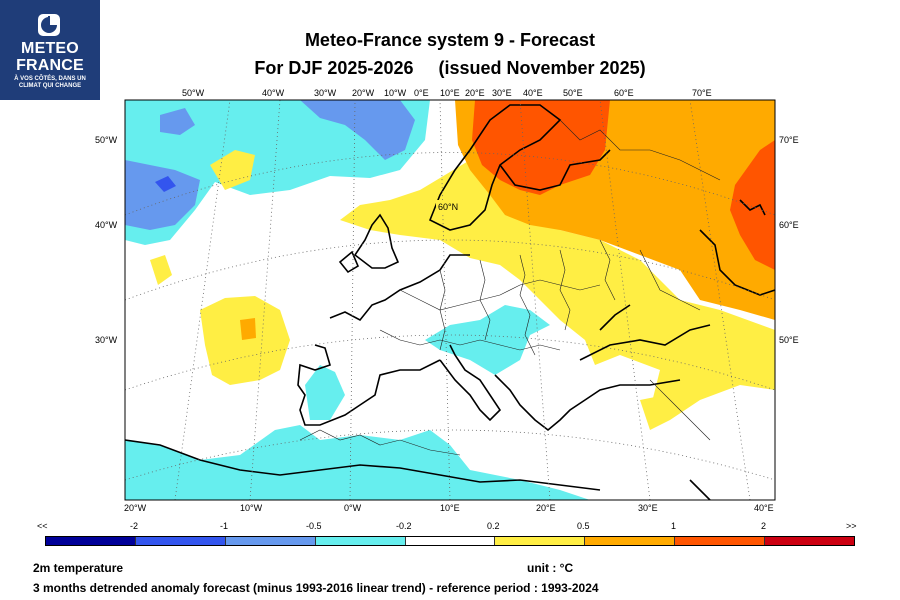  Describe the element at coordinates (533, 93) in the screenshot. I see `lon-label-top-10: 40°E` at that location.